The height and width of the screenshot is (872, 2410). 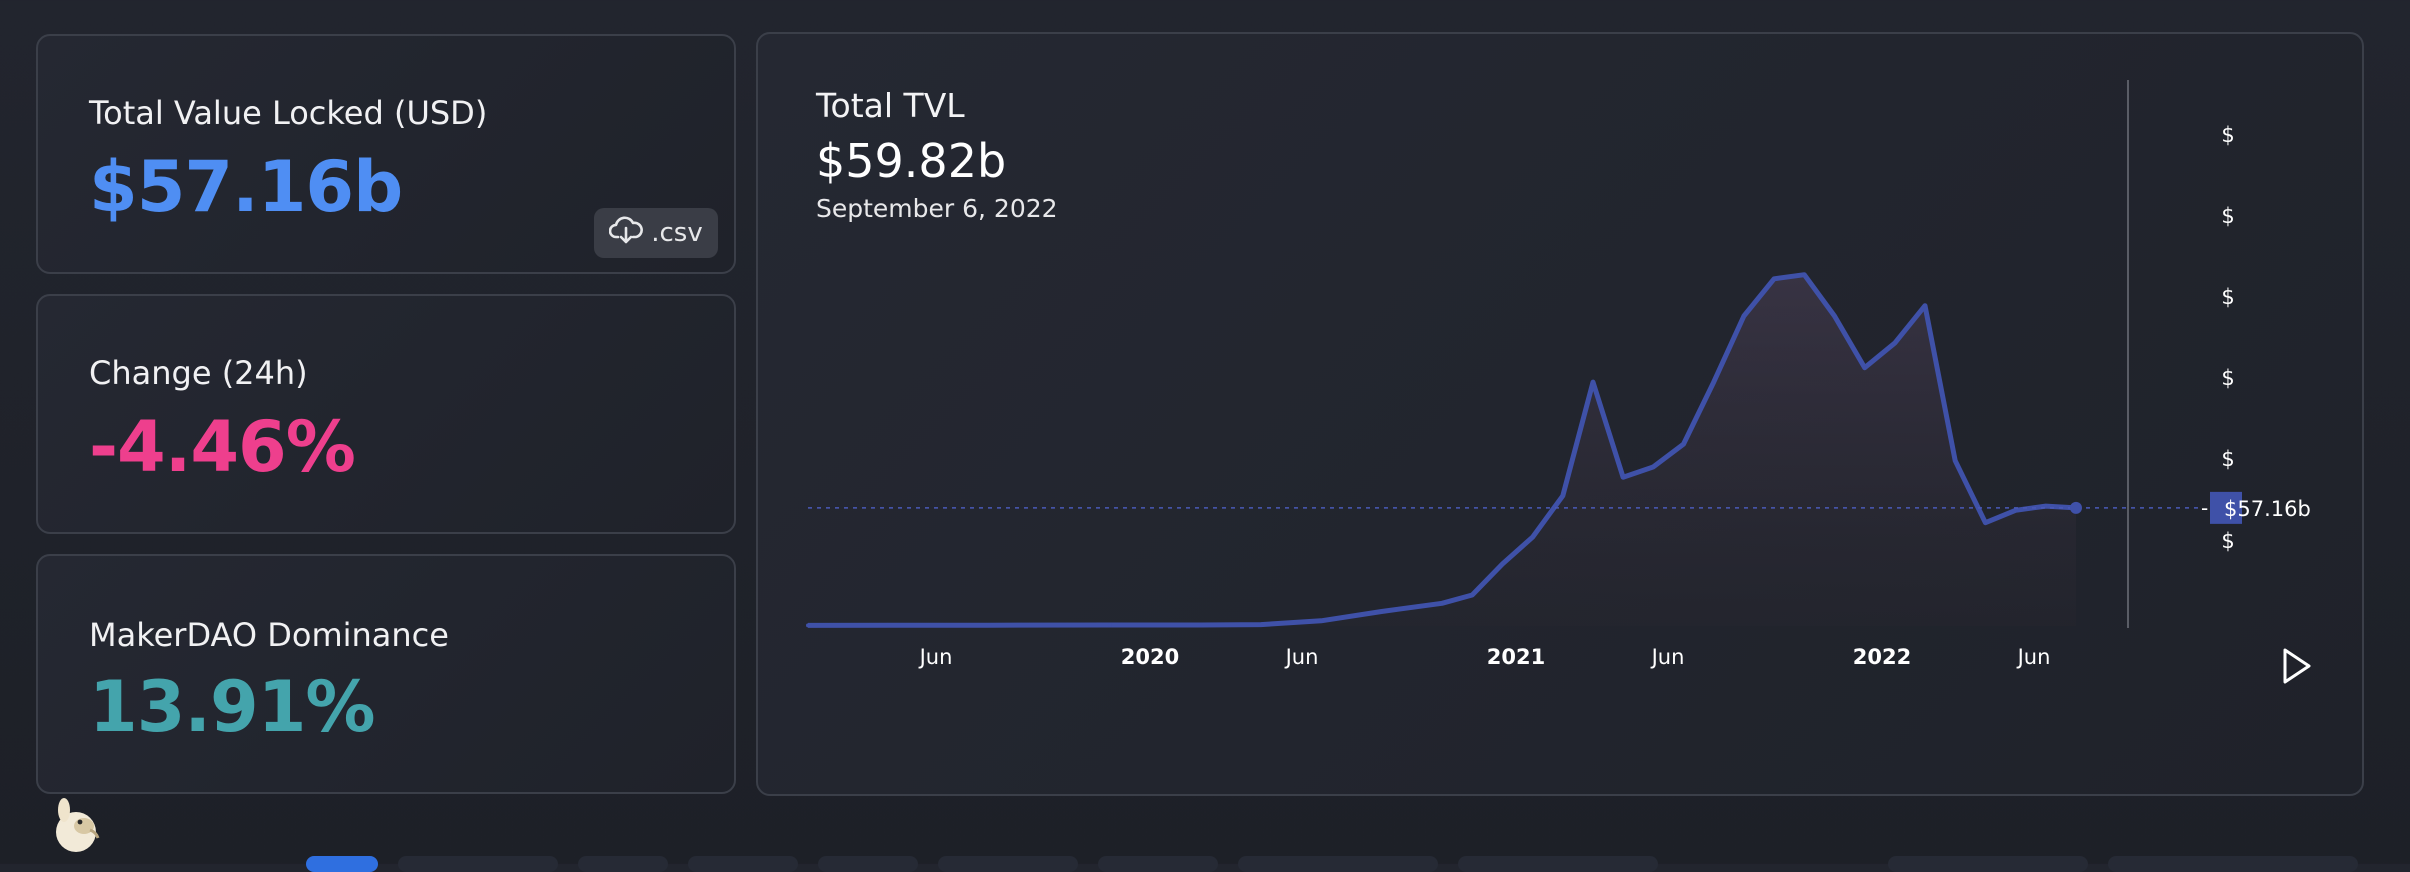 What do you see at coordinates (288, 113) in the screenshot?
I see `tvl-label: Total Value Locked (USD)` at bounding box center [288, 113].